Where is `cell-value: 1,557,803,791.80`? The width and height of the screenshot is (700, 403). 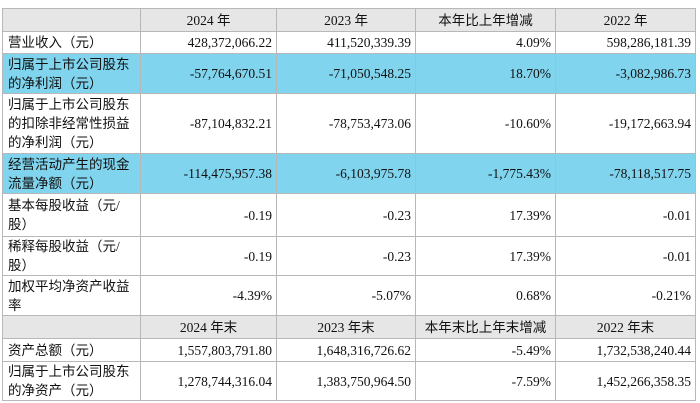
cell-value: 1,557,803,791.80 is located at coordinates (208, 350).